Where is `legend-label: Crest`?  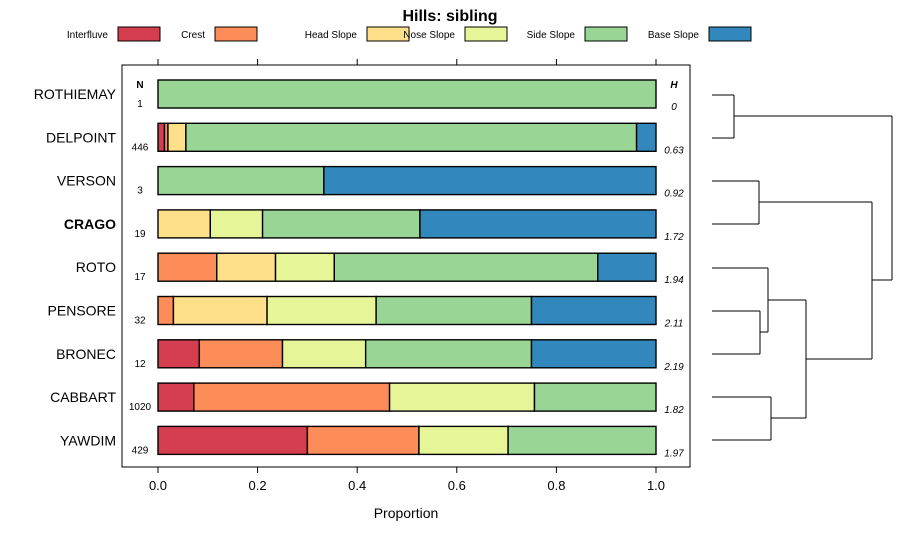 legend-label: Crest is located at coordinates (193, 35).